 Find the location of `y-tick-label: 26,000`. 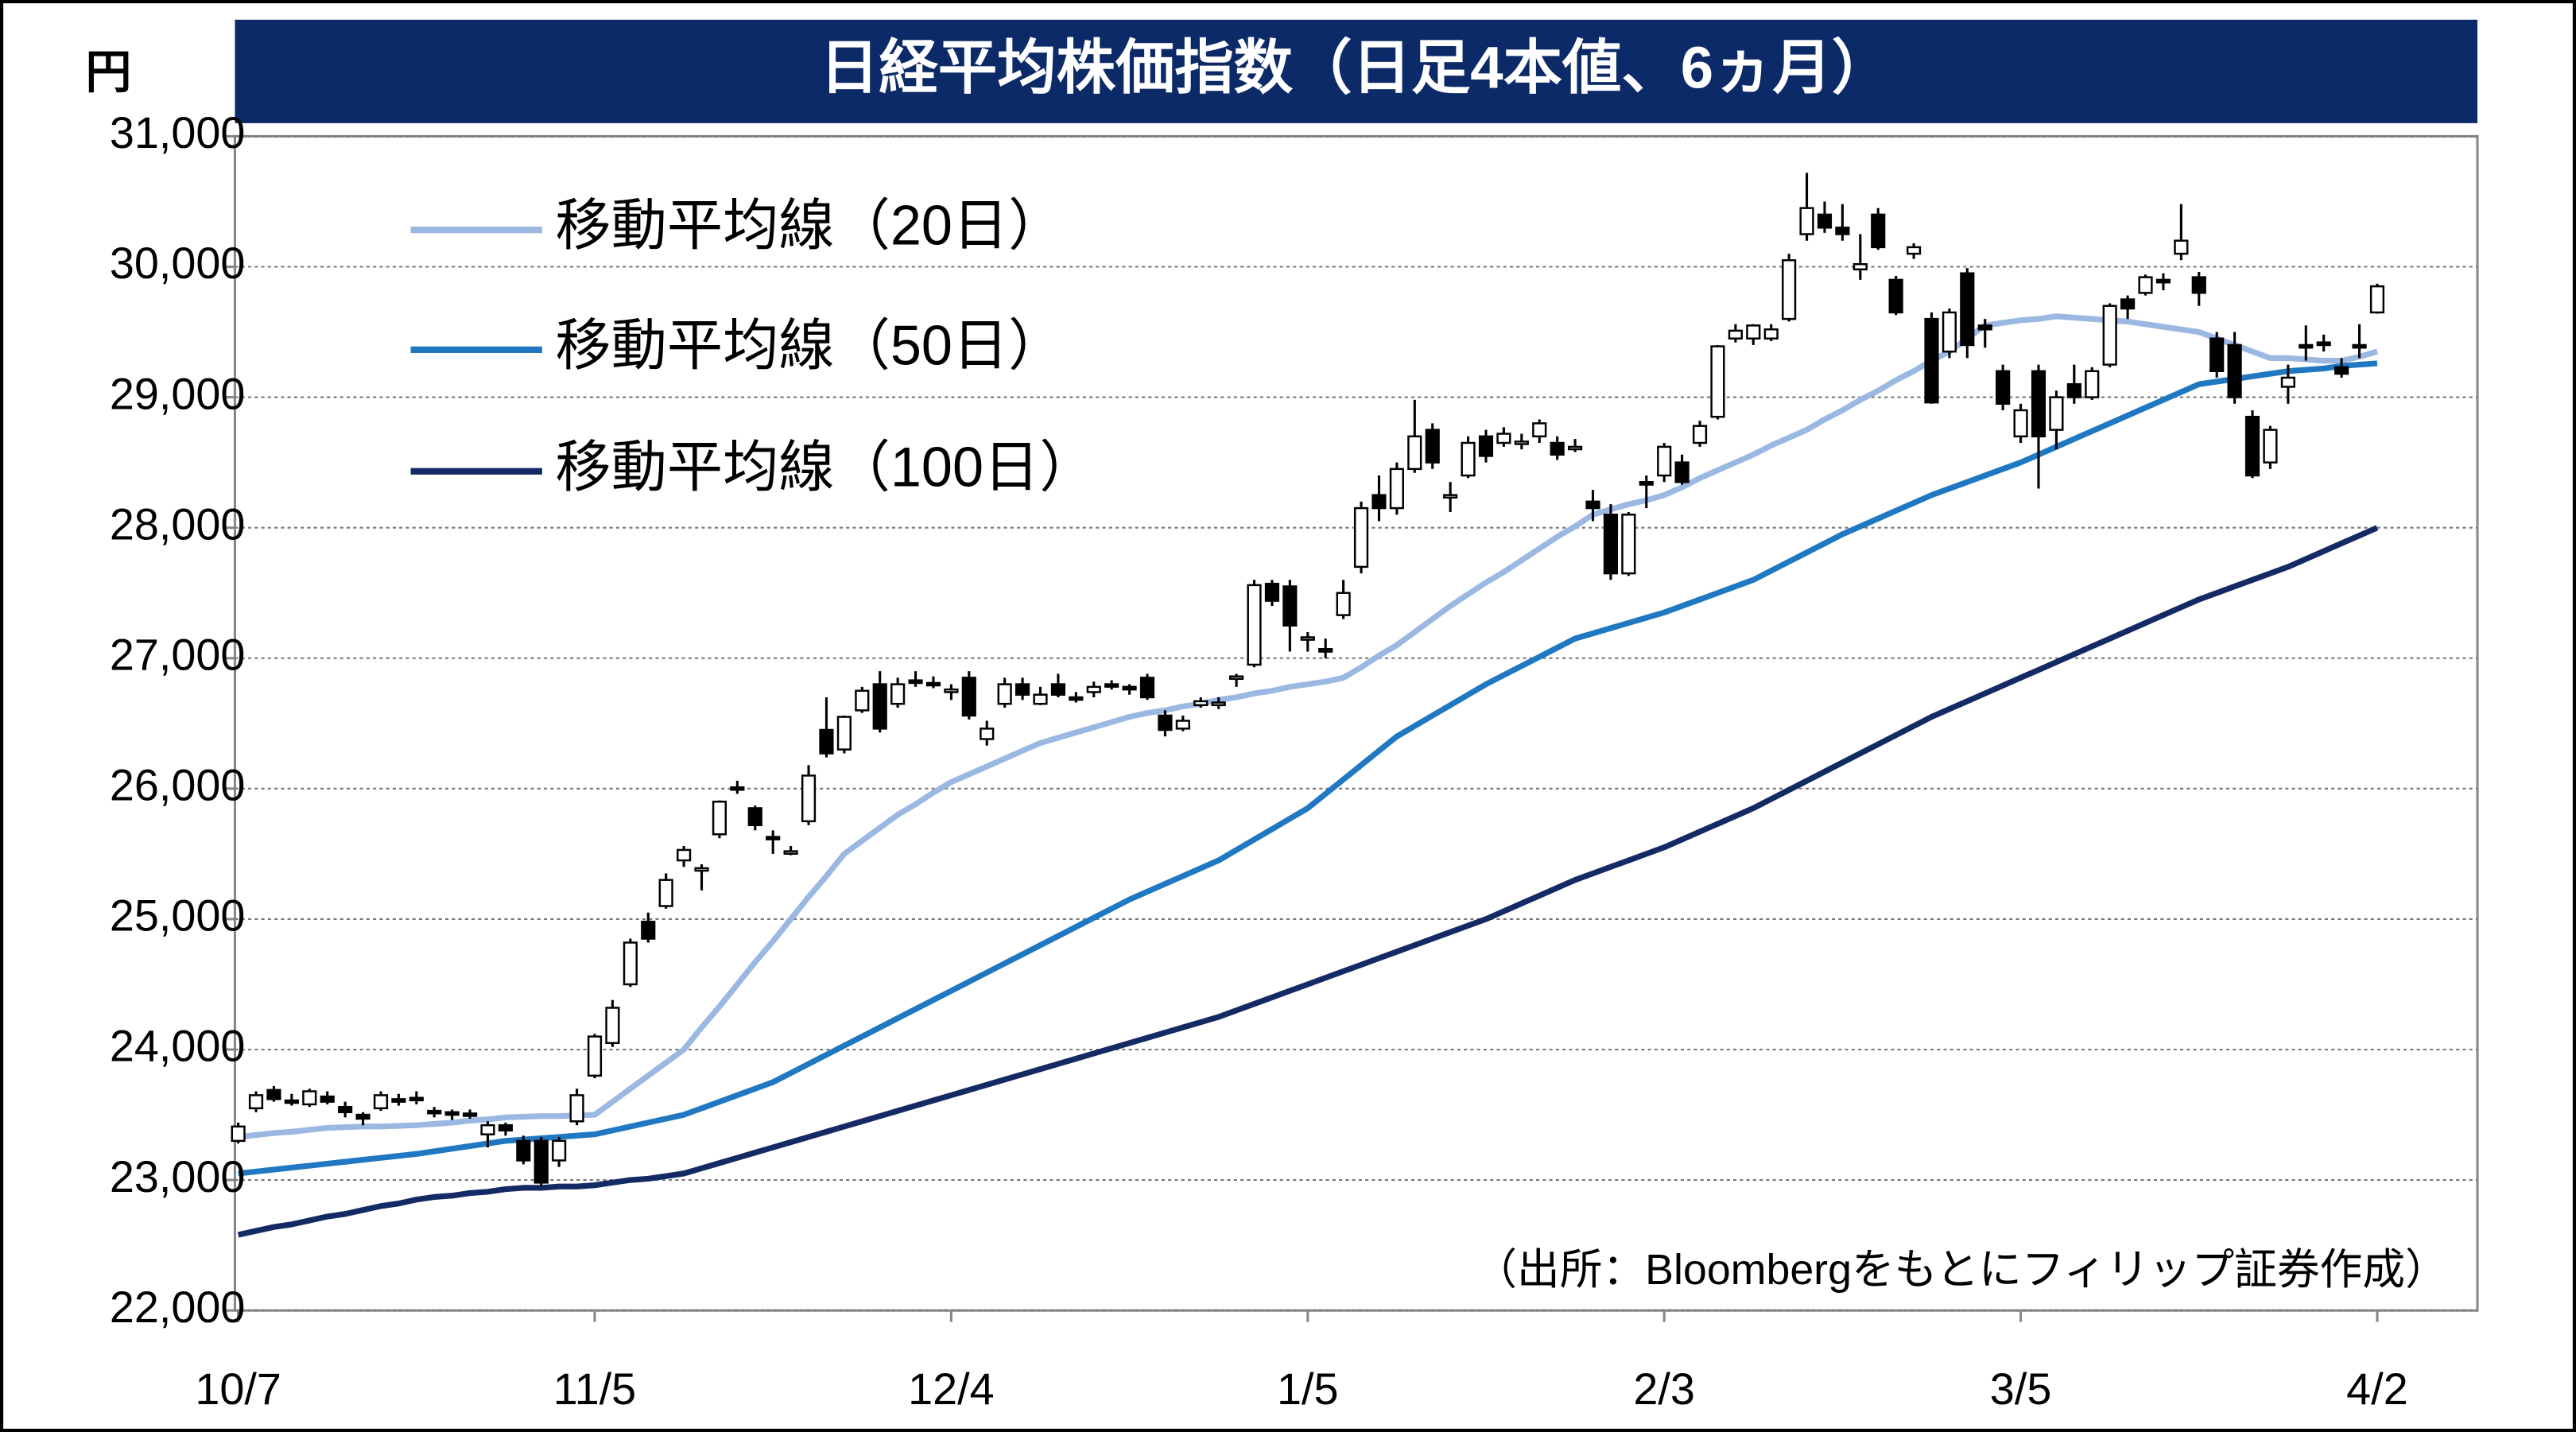

y-tick-label: 26,000 is located at coordinates (178, 785).